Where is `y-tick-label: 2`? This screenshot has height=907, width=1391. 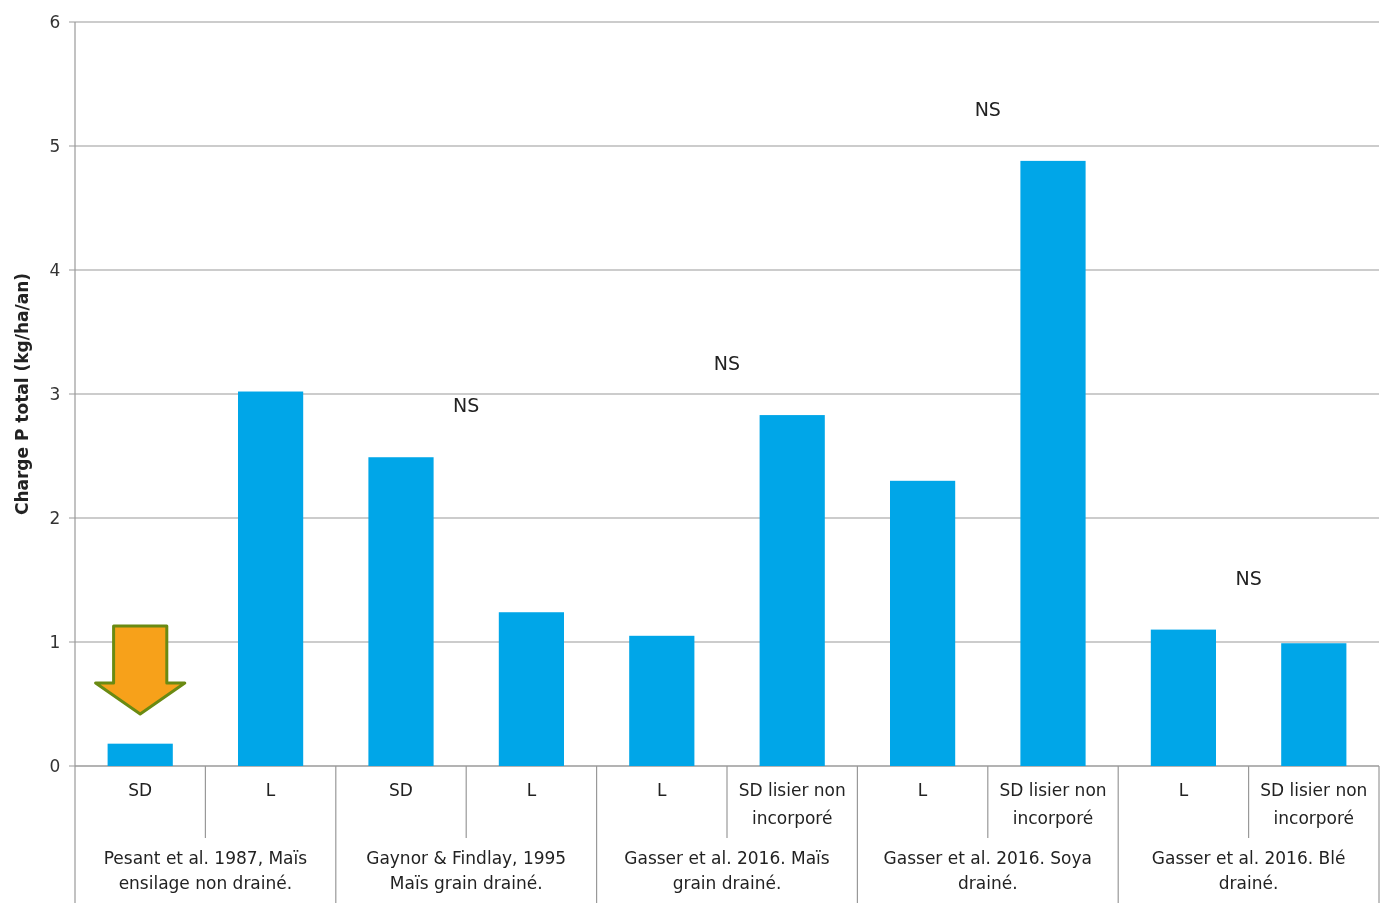 y-tick-label: 2 is located at coordinates (55, 517).